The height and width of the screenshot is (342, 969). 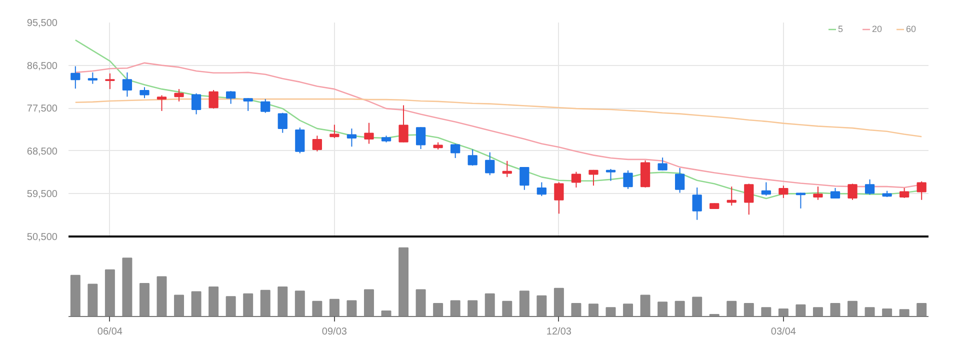 I want to click on y-tick-label: 95,500, so click(x=42, y=23).